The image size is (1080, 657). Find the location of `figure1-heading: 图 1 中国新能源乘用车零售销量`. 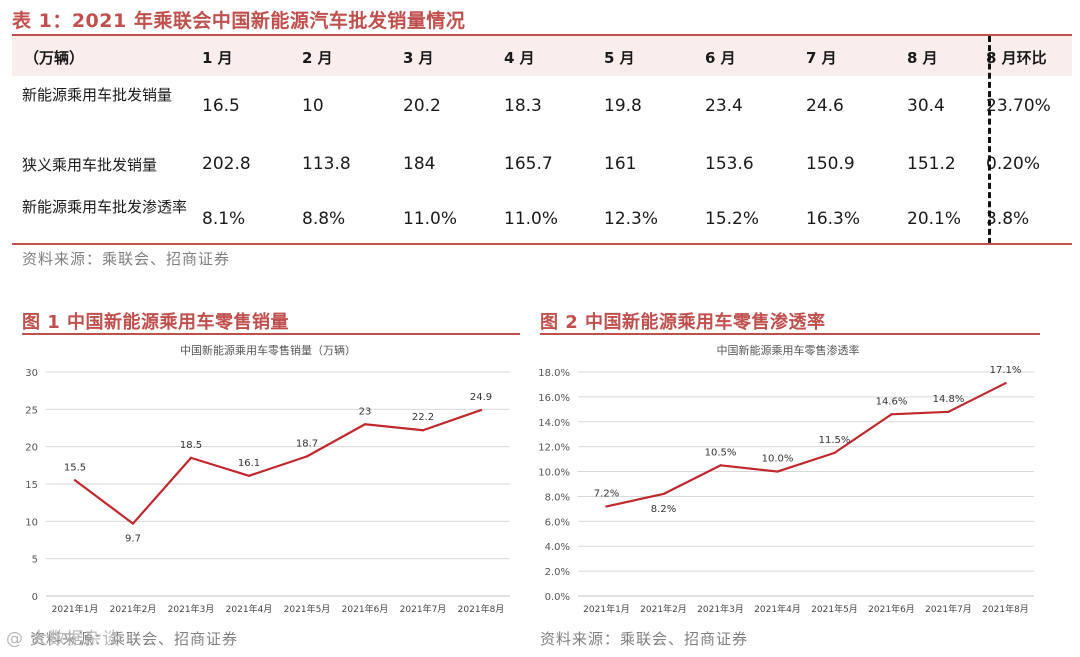

figure1-heading: 图 1 中国新能源乘用车零售销量 is located at coordinates (156, 322).